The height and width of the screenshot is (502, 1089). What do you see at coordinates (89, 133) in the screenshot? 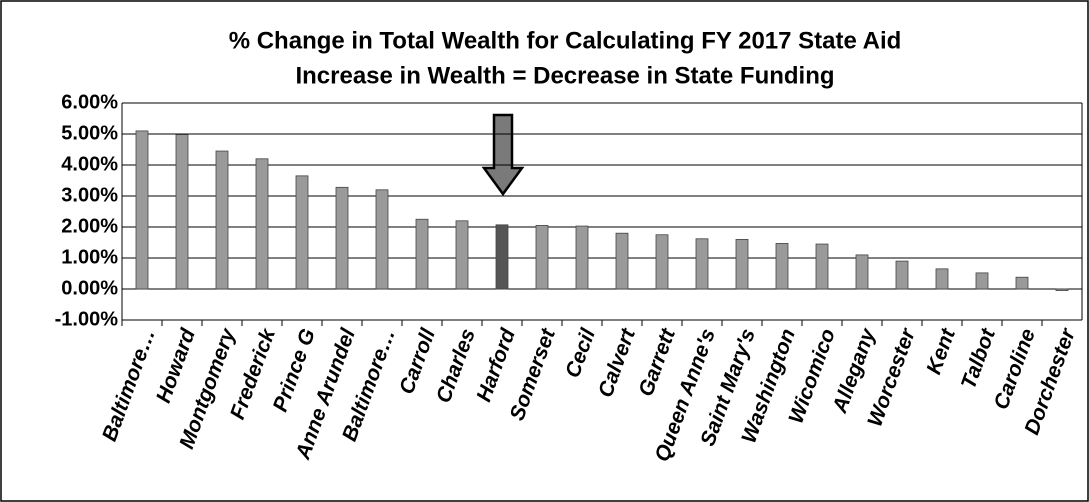
I see `y-tick-label: 5.00%` at bounding box center [89, 133].